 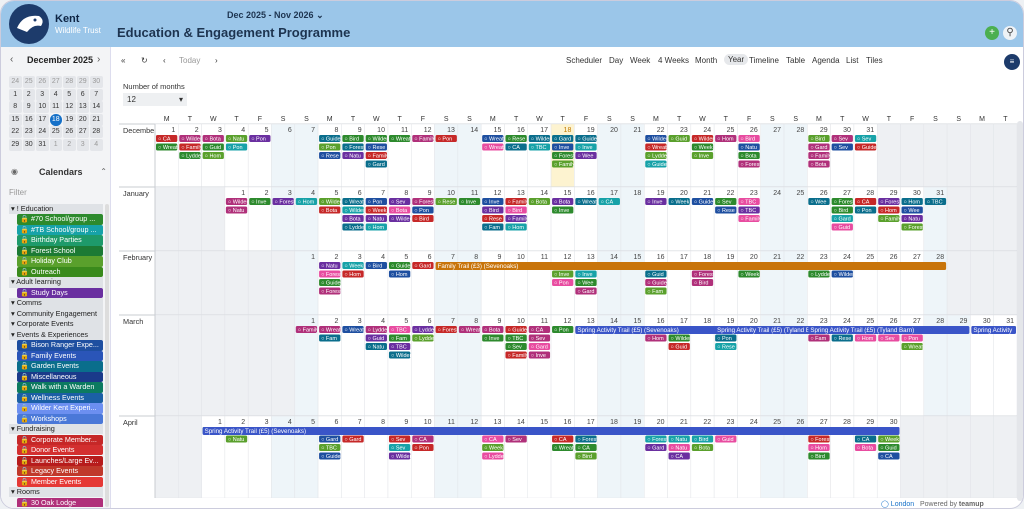 What do you see at coordinates (406, 257) in the screenshot?
I see `day-number: 5` at bounding box center [406, 257].